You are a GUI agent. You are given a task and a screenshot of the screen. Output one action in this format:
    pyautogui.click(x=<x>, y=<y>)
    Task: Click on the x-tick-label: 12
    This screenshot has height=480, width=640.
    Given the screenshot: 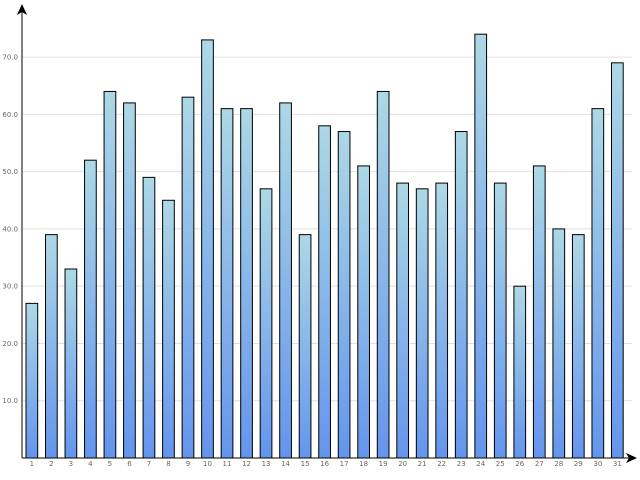 What is the action you would take?
    pyautogui.click(x=246, y=464)
    